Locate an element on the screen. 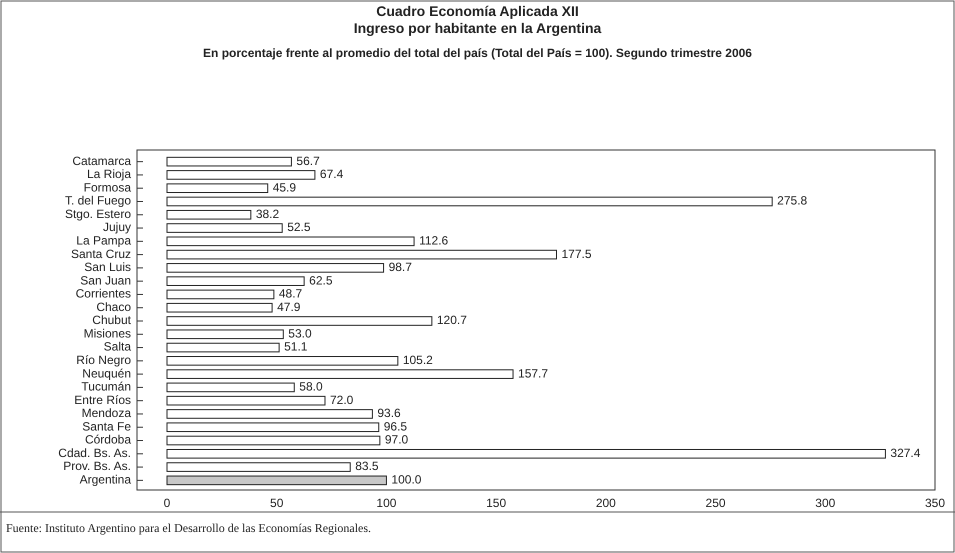 The image size is (955, 553). data-label: 45.9 is located at coordinates (284, 187).